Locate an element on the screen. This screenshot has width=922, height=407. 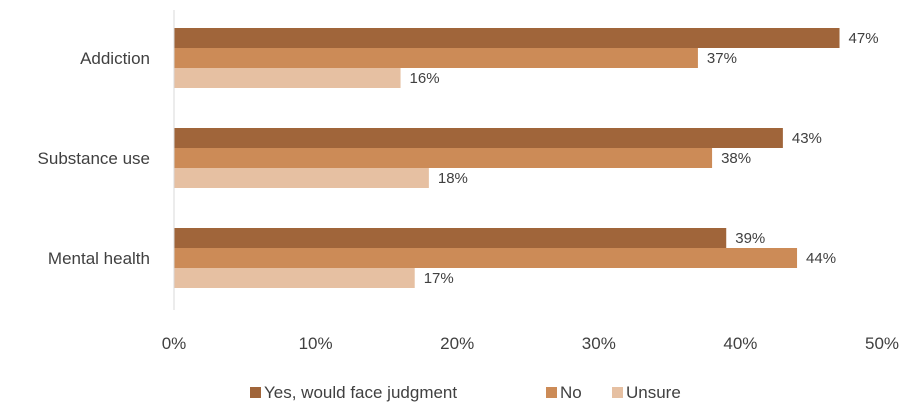
data-label-substance-use-no: 38% is located at coordinates (736, 158).